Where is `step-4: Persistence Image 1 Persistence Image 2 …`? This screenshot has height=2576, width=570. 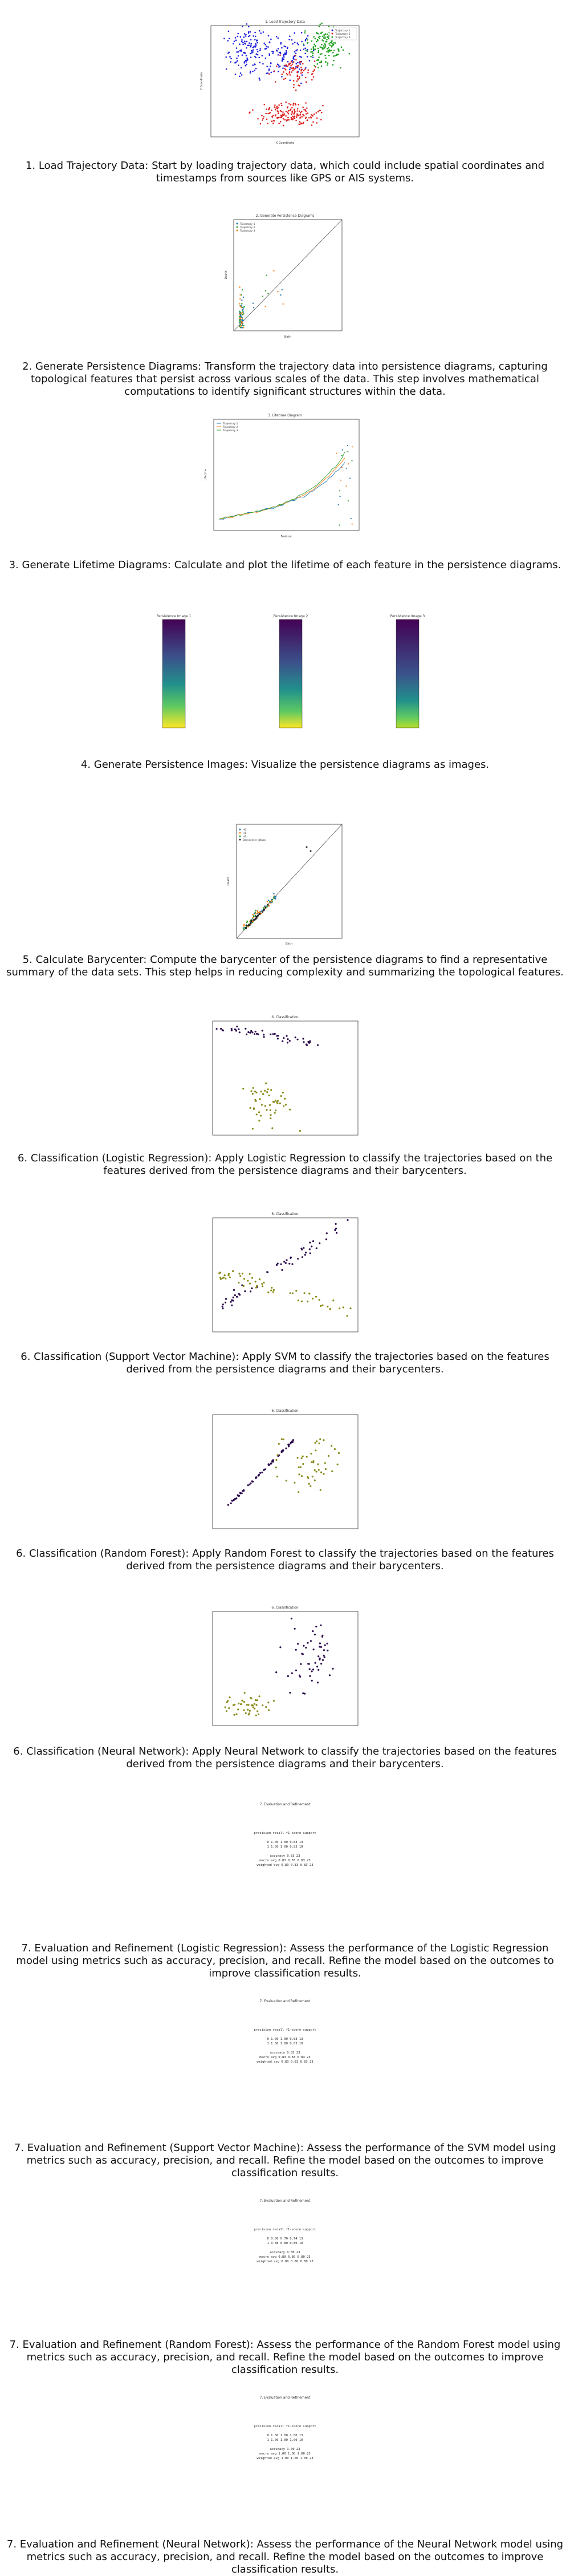 step-4: Persistence Image 1 Persistence Image 2 … is located at coordinates (285, 695).